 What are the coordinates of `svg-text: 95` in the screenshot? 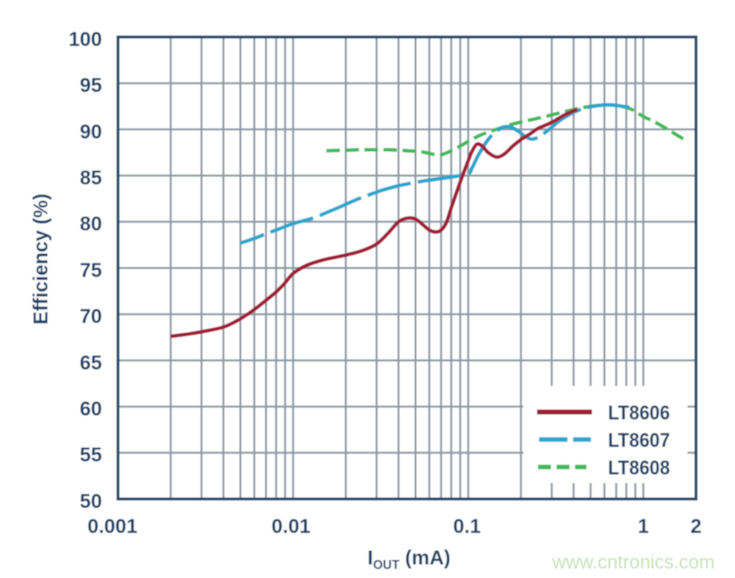 It's located at (91, 86).